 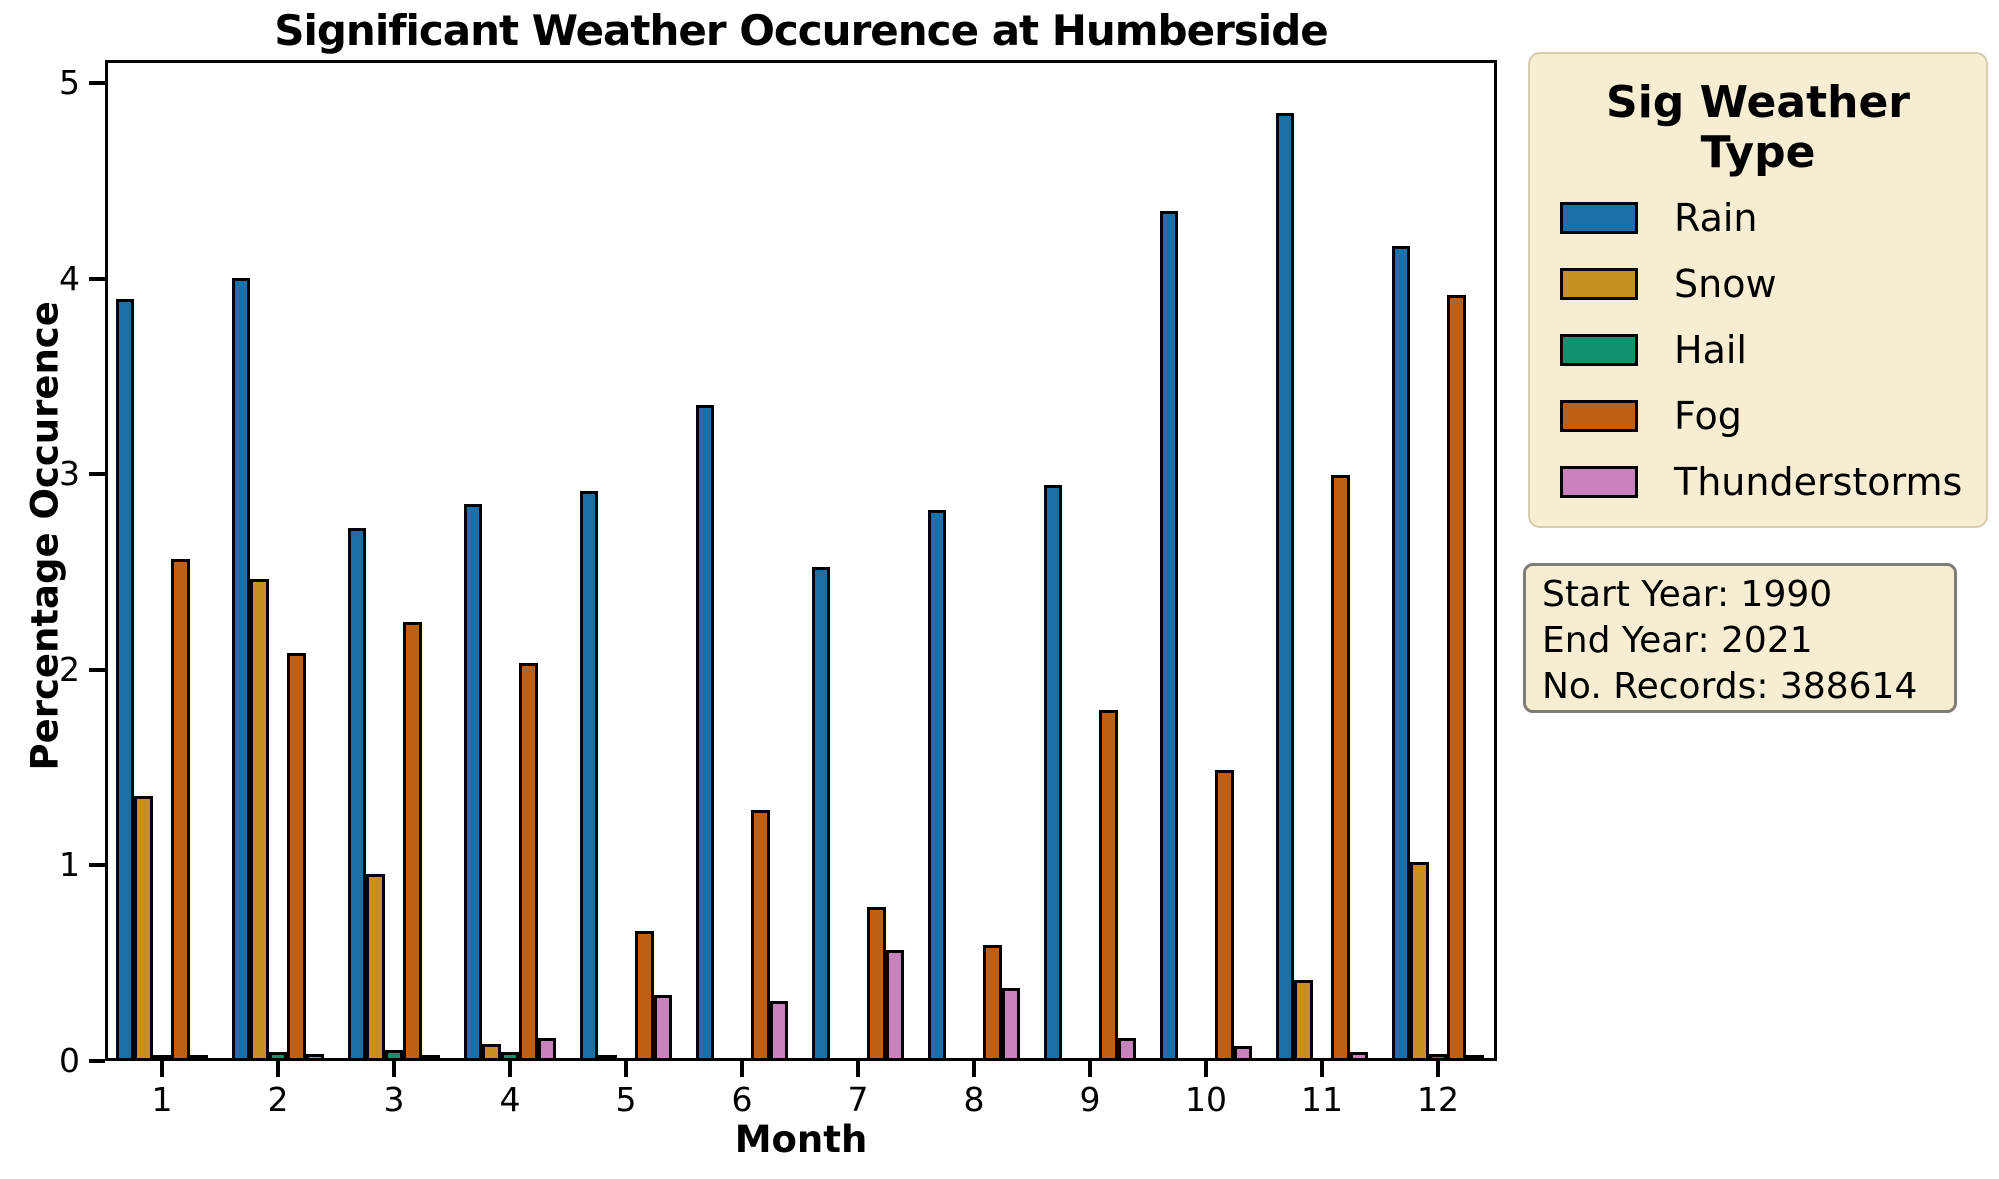 I want to click on x-tick-label-11: 11, so click(x=1322, y=1099).